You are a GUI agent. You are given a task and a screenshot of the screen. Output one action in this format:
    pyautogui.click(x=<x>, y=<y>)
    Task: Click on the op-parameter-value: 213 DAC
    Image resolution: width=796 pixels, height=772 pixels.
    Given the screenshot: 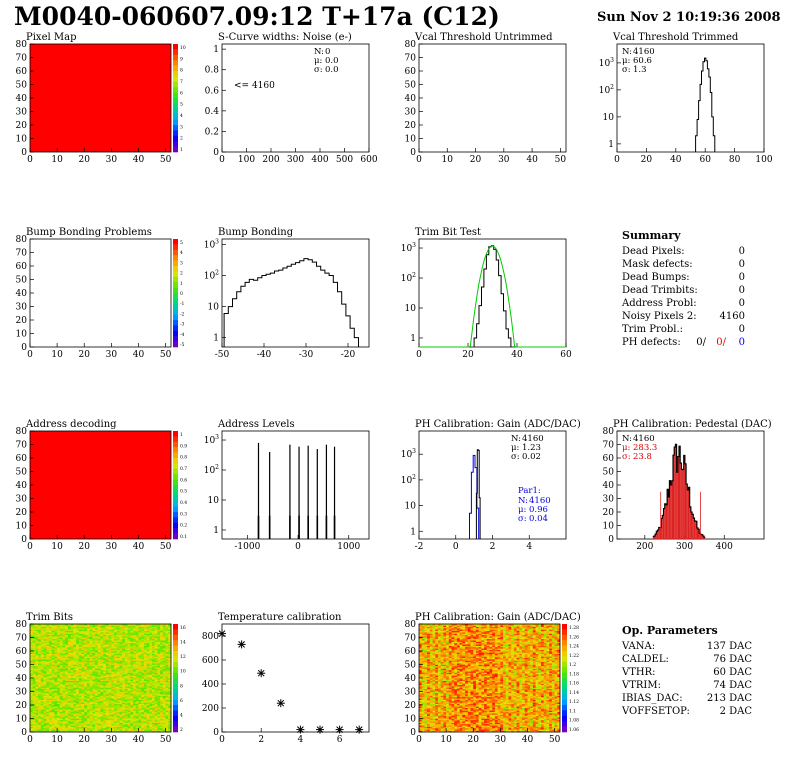 What is the action you would take?
    pyautogui.click(x=730, y=698)
    